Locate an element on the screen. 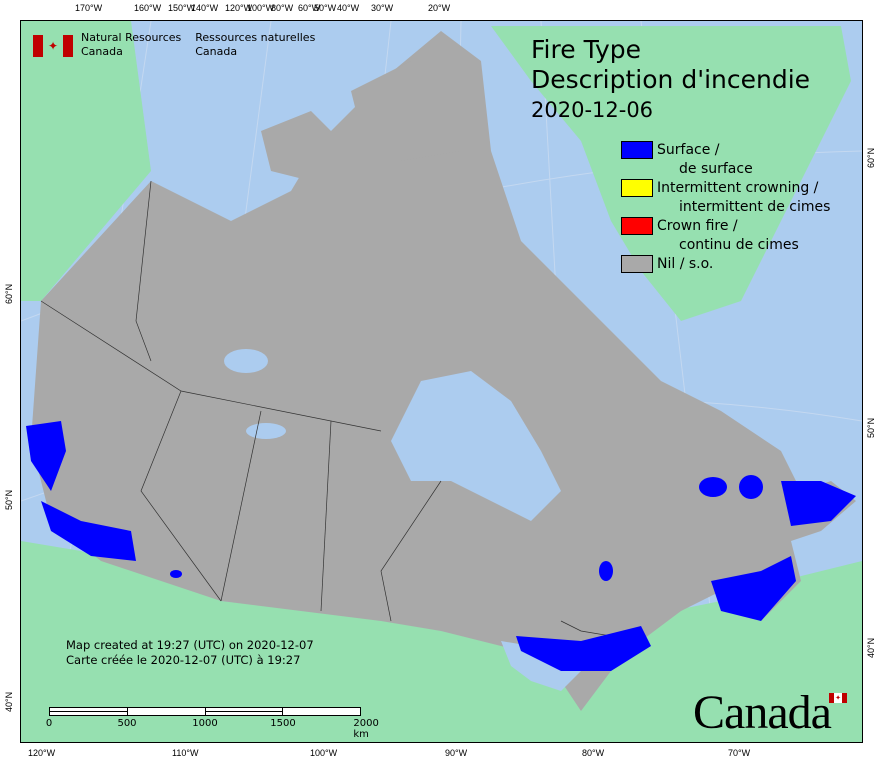 This screenshot has width=880, height=760. legend-item-surface: Surface / de surface is located at coordinates (725, 160).